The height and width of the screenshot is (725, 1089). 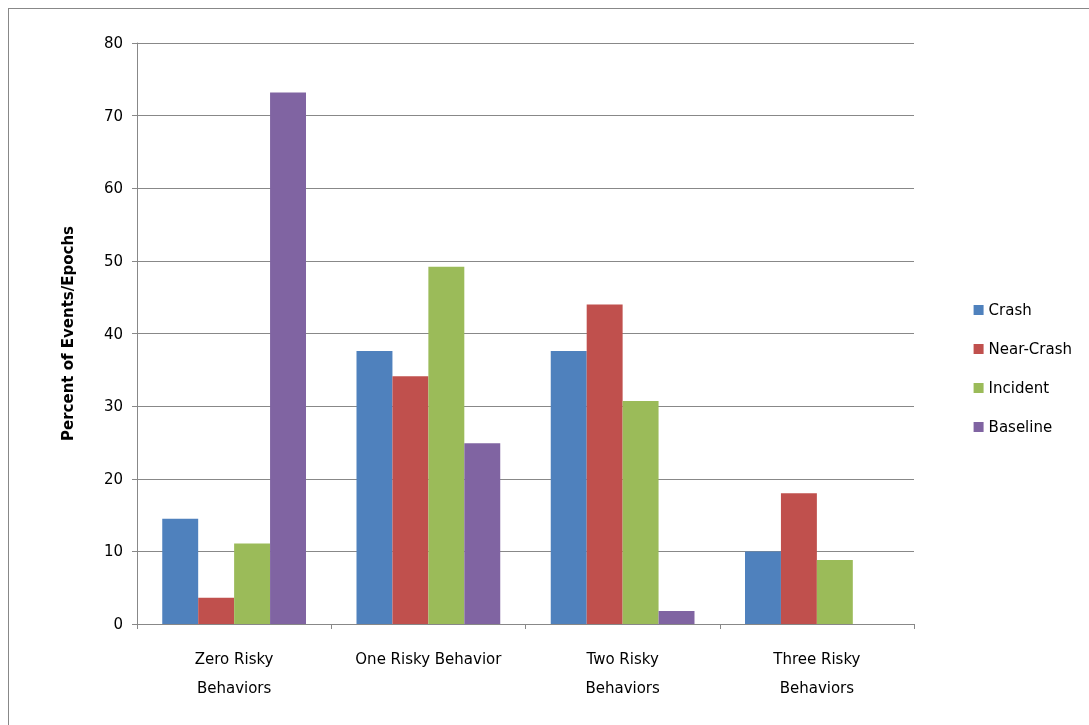 I want to click on legend-label: Near-Crash, so click(x=1030, y=349).